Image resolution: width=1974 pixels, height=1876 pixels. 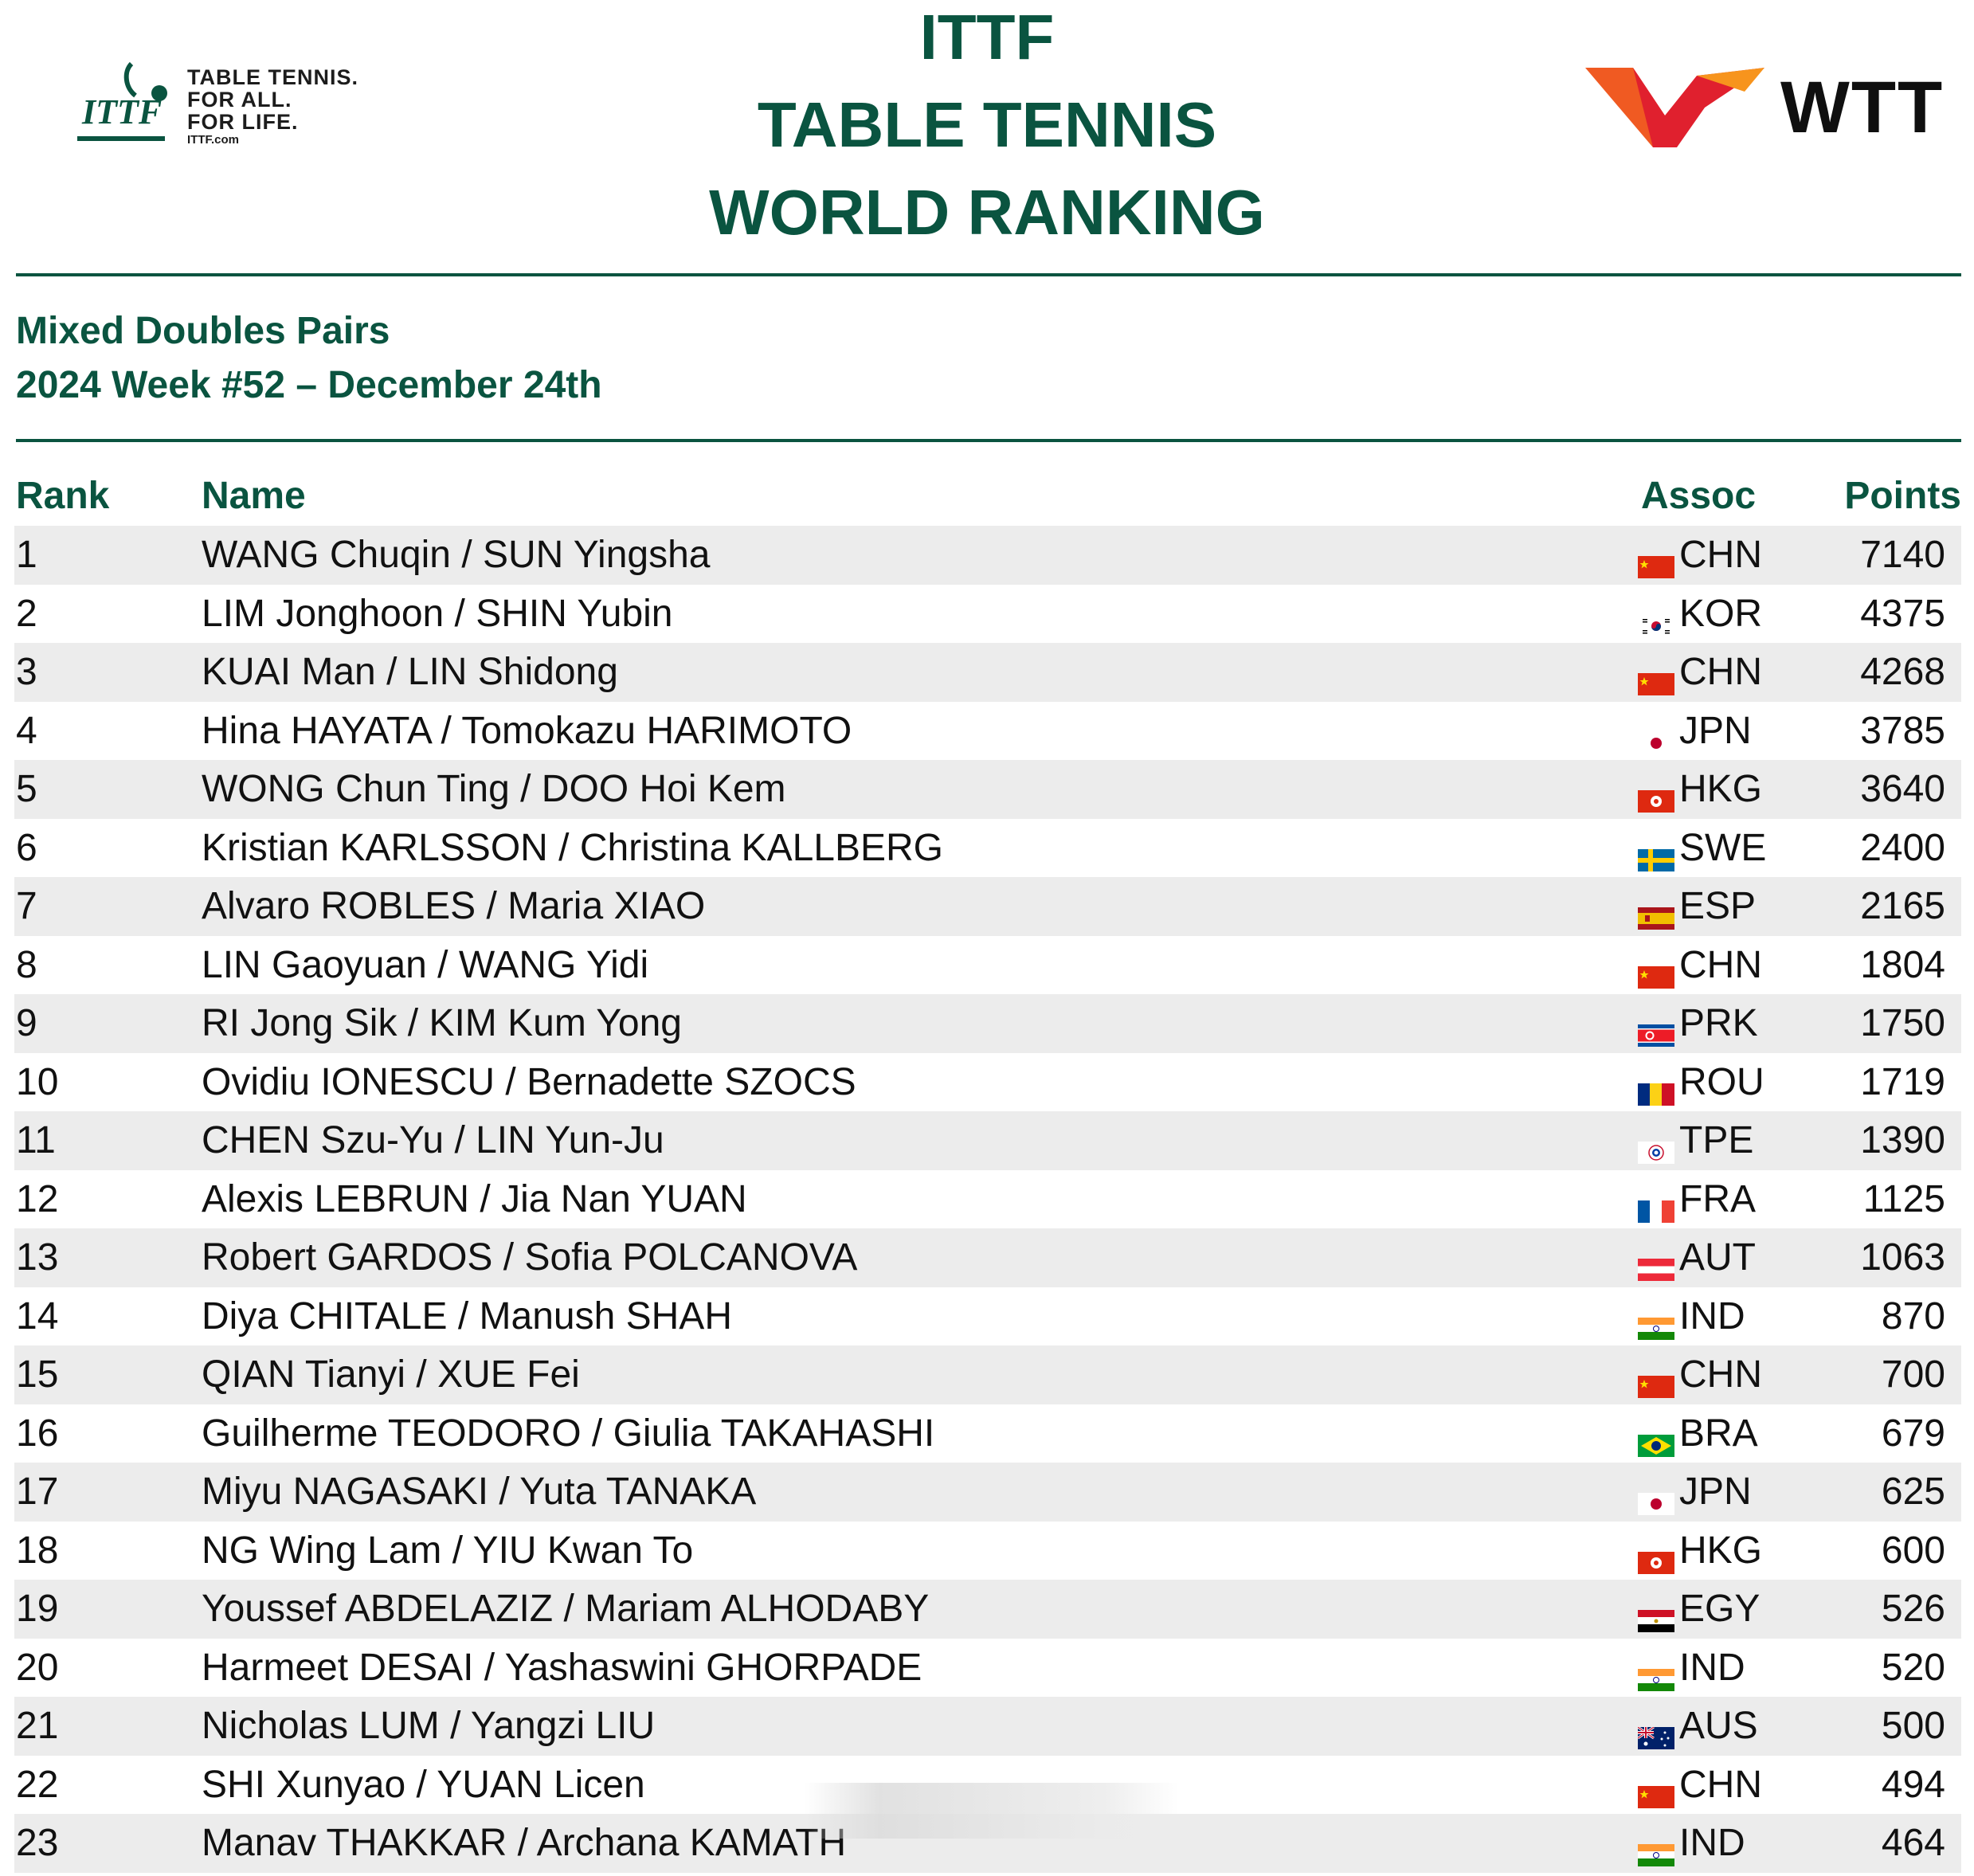 I want to click on rank-cell: 12, so click(x=37, y=1198).